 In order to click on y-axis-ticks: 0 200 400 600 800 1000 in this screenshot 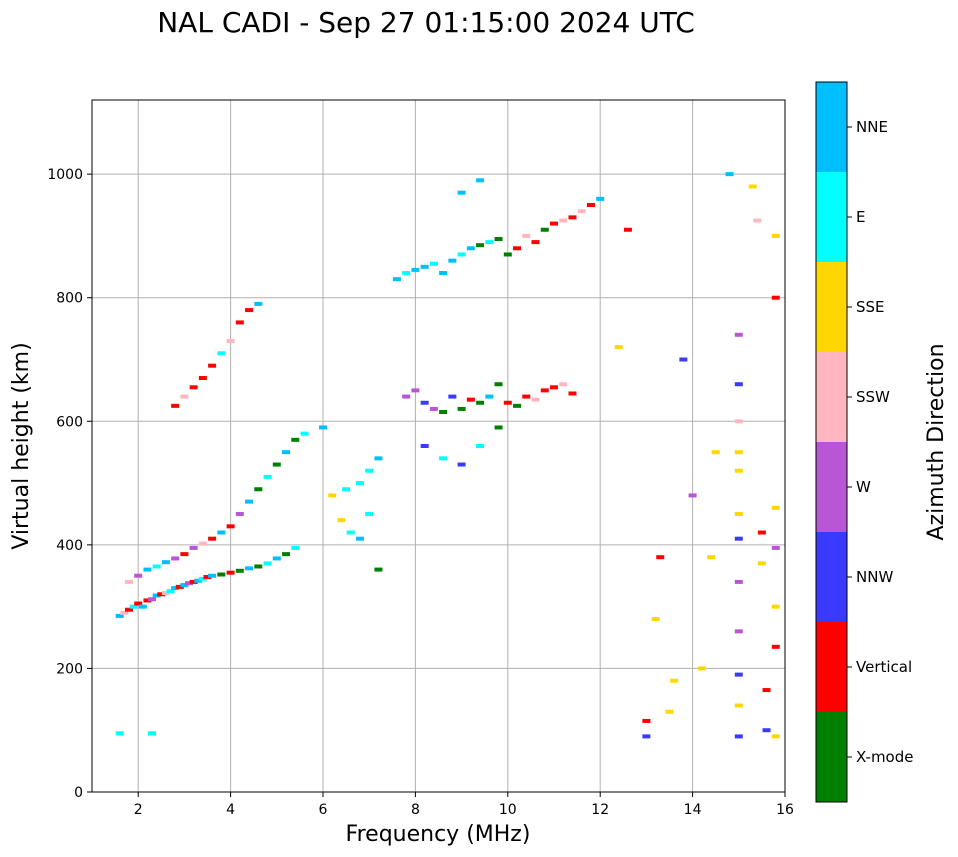, I will do `click(69, 484)`.